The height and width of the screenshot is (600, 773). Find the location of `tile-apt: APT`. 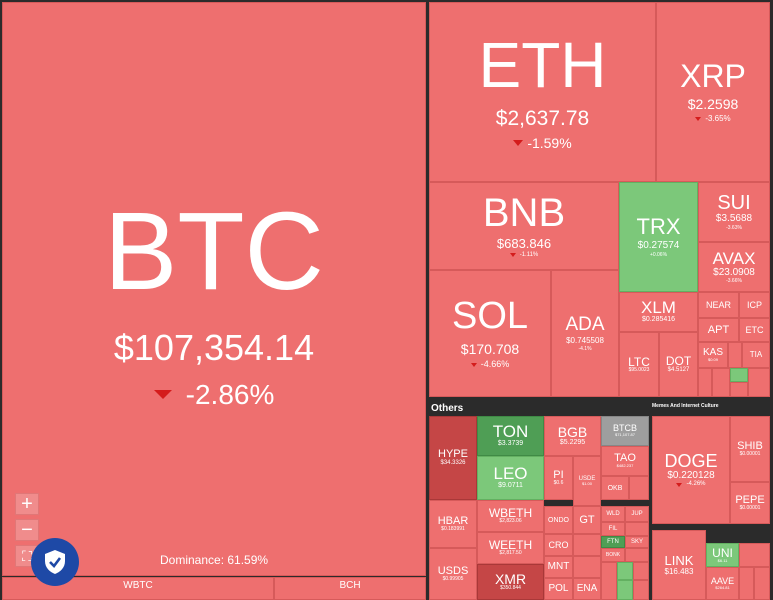

tile-apt: APT is located at coordinates (718, 330).